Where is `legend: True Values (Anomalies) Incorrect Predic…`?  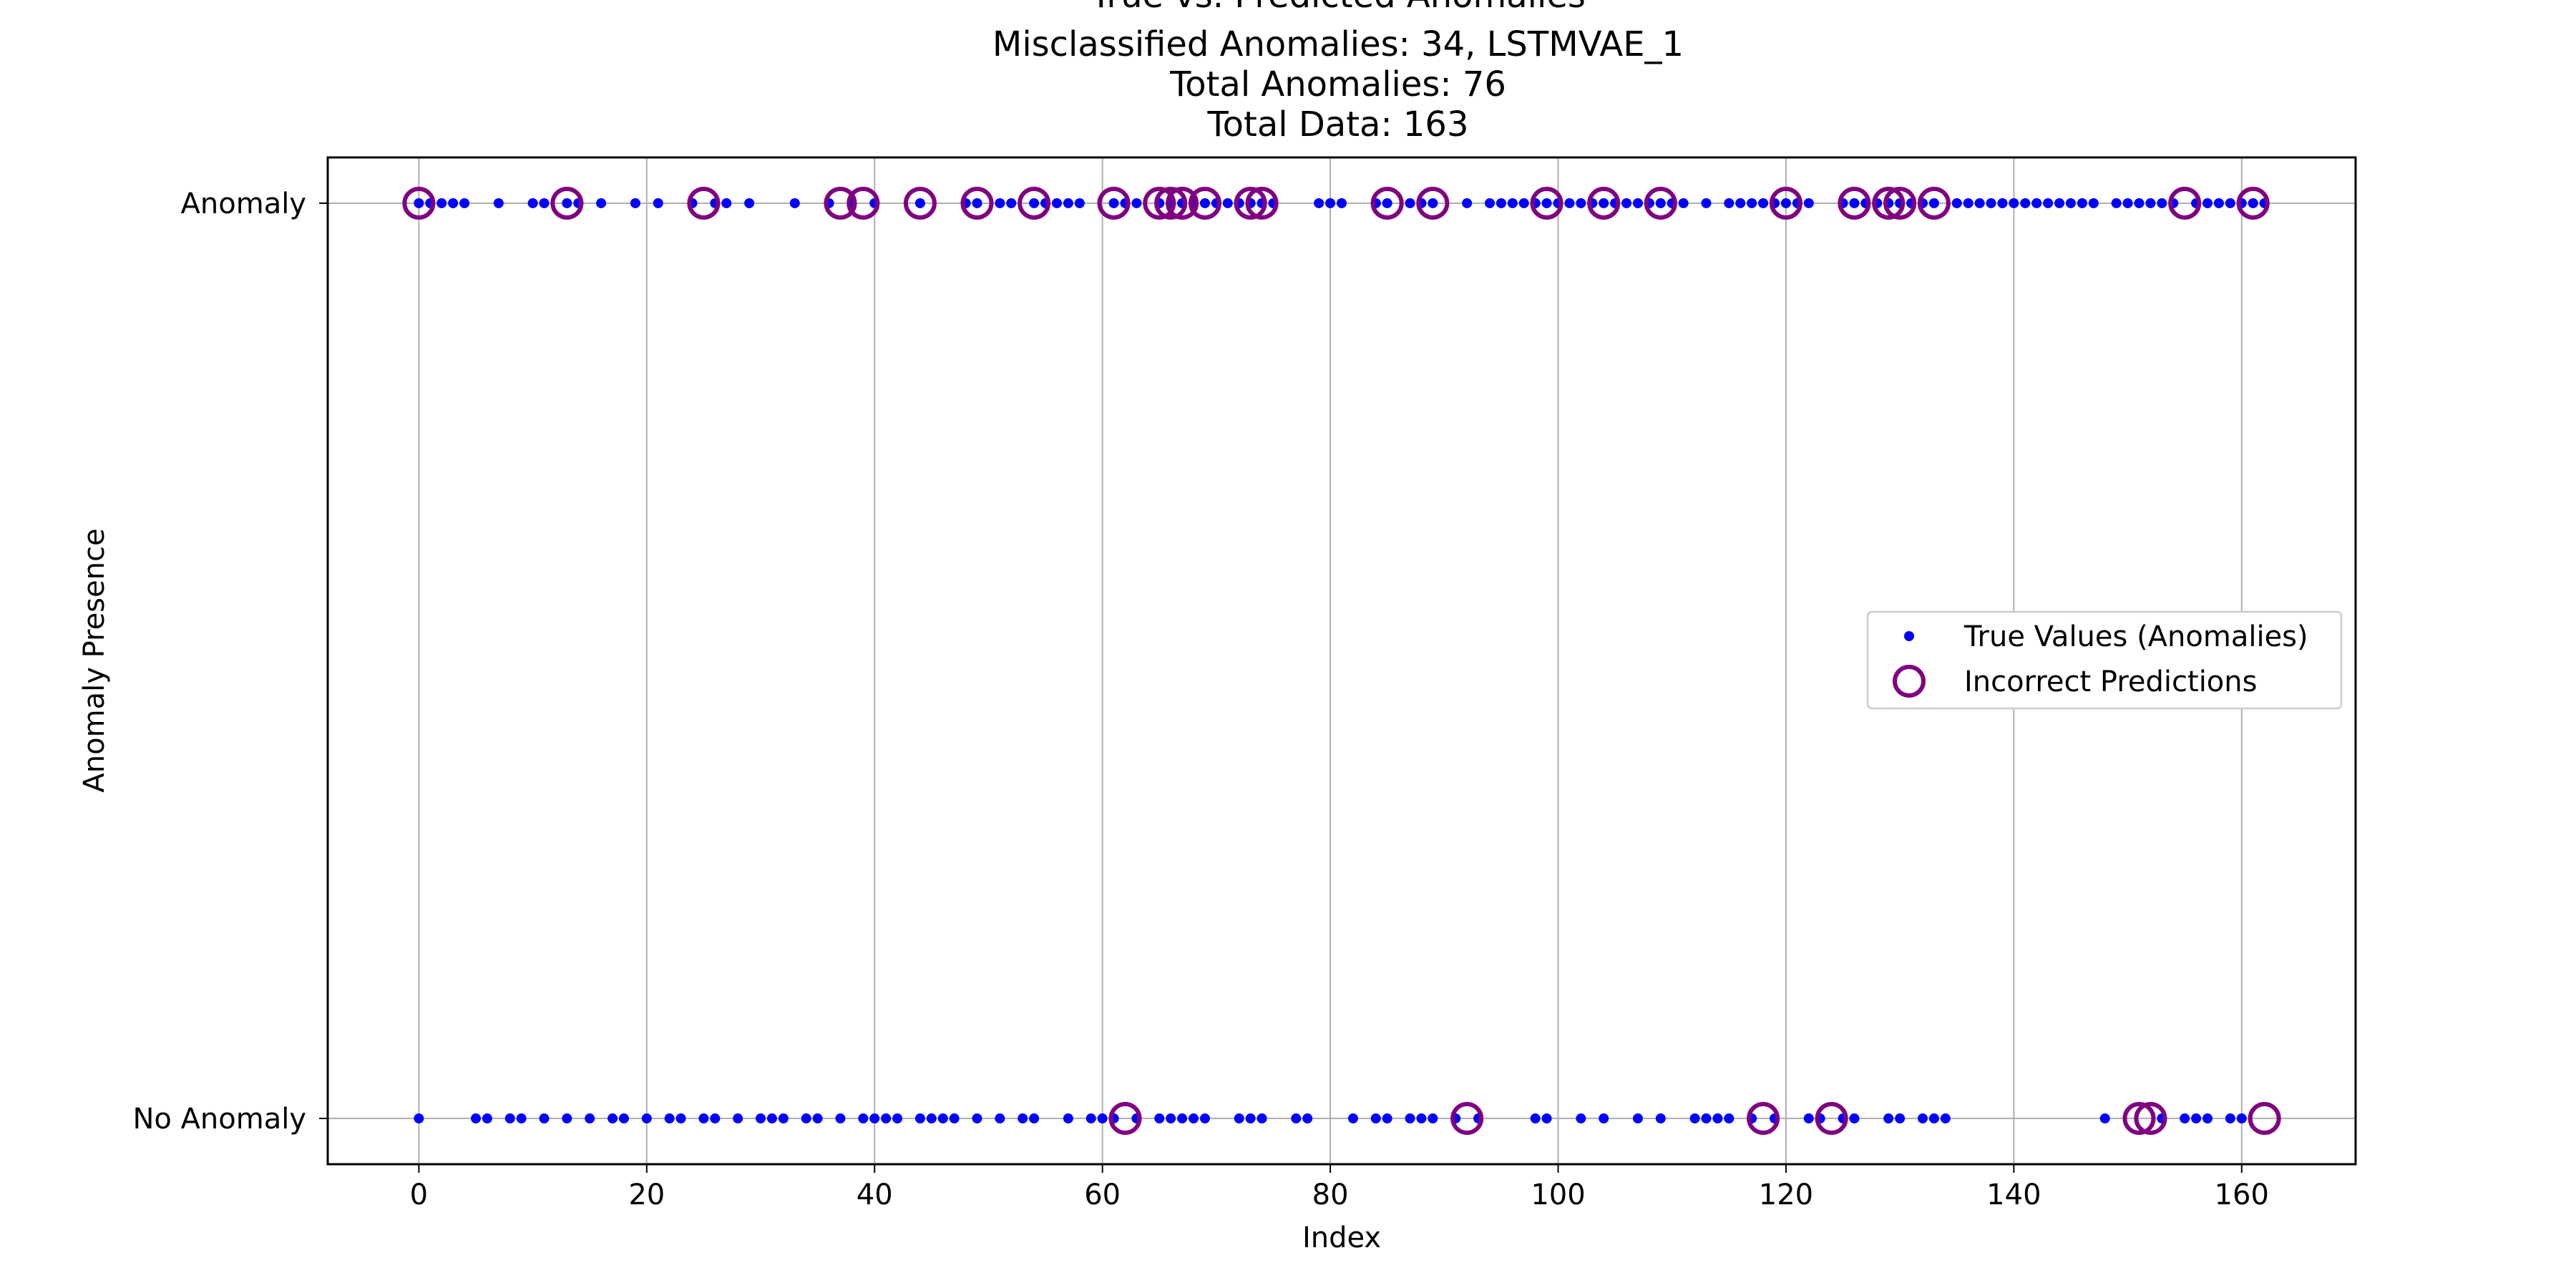
legend: True Values (Anomalies) Incorrect Predic… is located at coordinates (2104, 660).